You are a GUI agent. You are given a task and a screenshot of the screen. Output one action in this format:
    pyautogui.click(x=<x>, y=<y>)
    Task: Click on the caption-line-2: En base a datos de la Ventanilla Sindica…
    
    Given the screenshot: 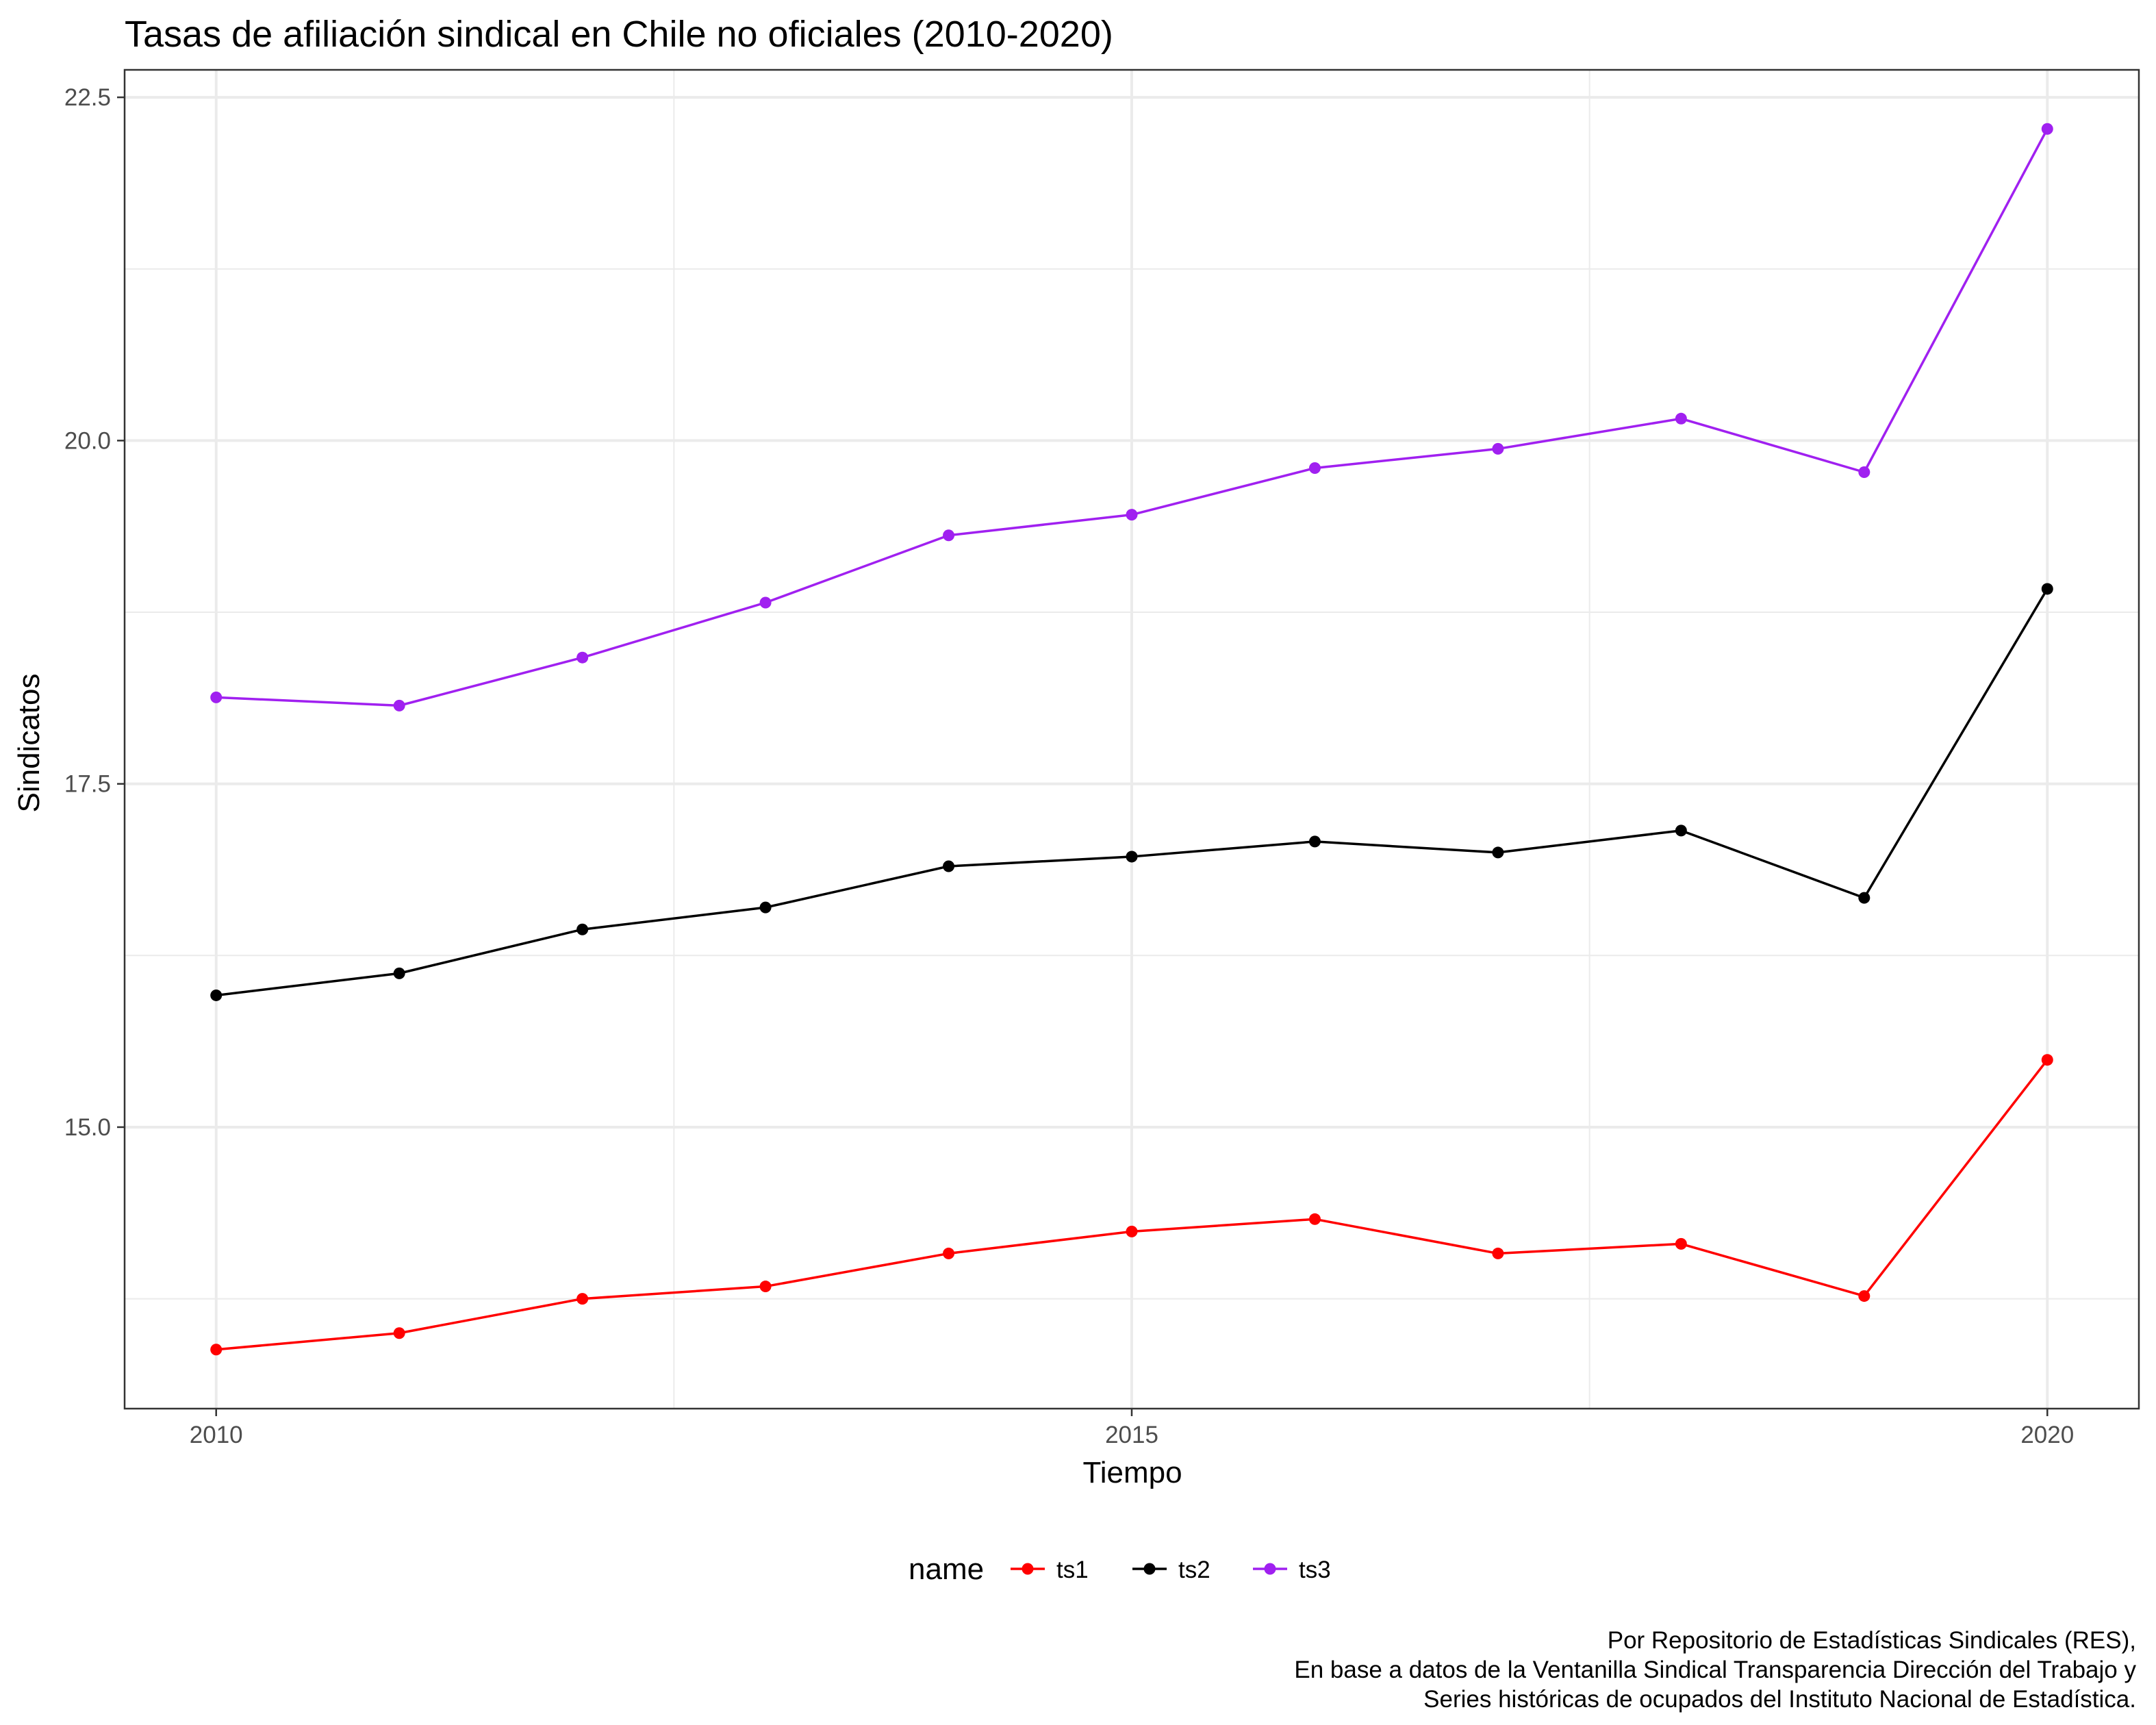 What is the action you would take?
    pyautogui.click(x=1715, y=1670)
    